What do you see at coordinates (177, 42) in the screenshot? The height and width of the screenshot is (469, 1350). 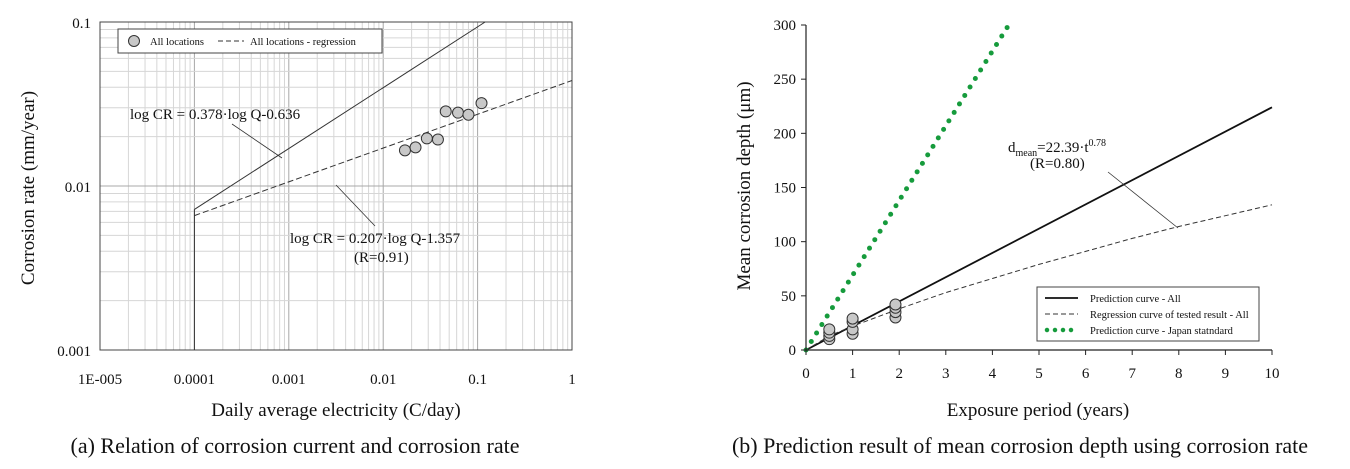 I see `chart-a-legend-entry-0: All locations` at bounding box center [177, 42].